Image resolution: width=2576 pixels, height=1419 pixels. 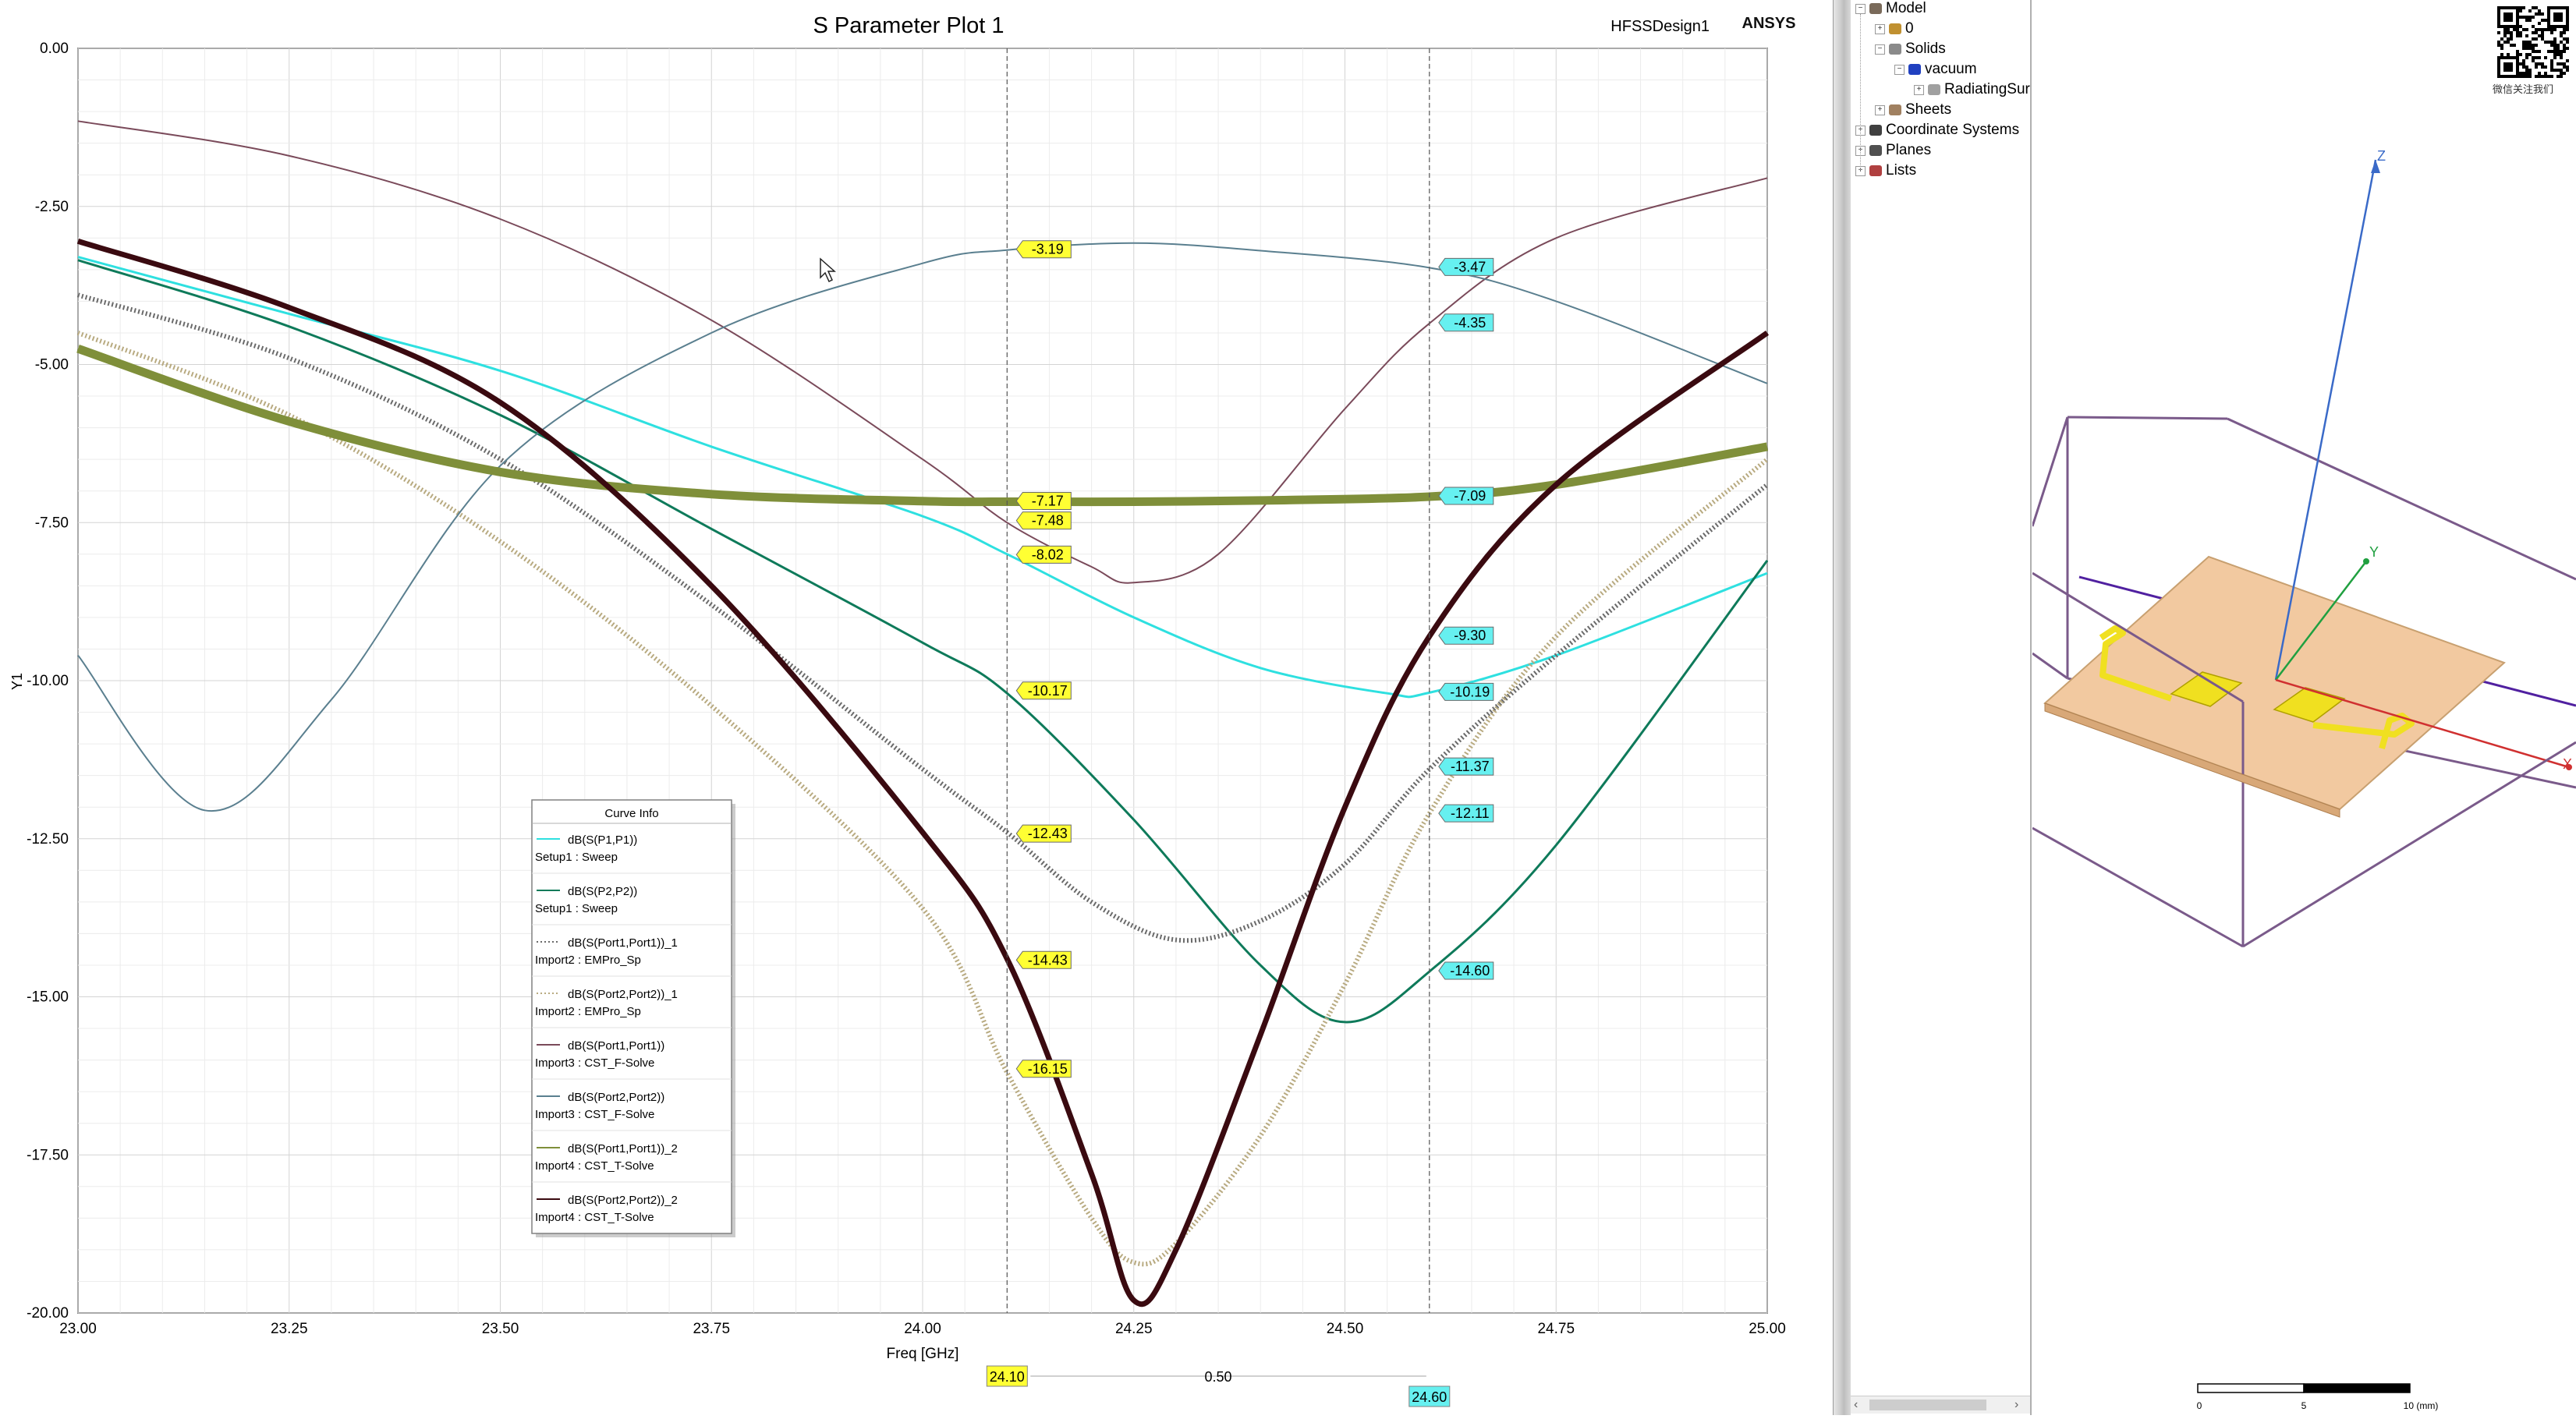 What do you see at coordinates (616, 1097) in the screenshot?
I see `svg-text: dB(S(Port2,Port2))` at bounding box center [616, 1097].